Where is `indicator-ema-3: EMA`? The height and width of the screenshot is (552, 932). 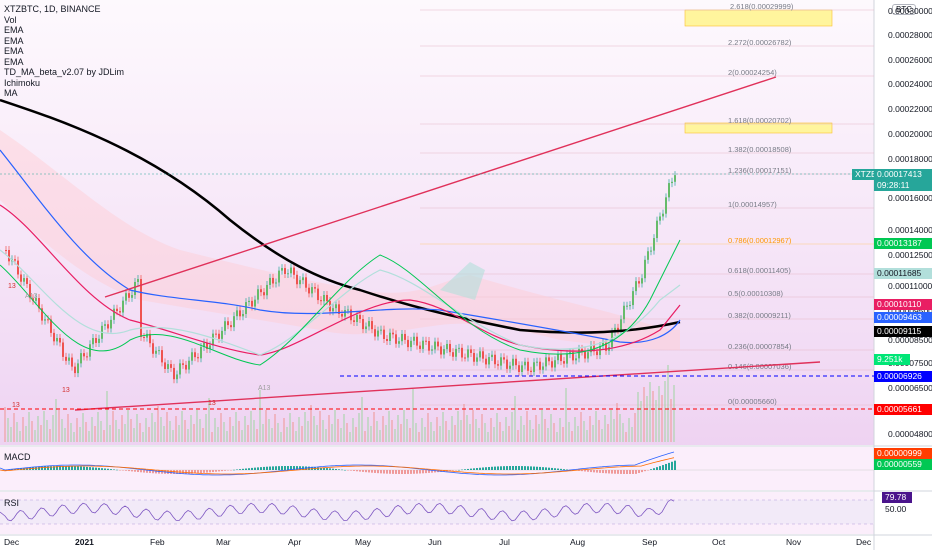
indicator-ema-3: EMA is located at coordinates (14, 51).